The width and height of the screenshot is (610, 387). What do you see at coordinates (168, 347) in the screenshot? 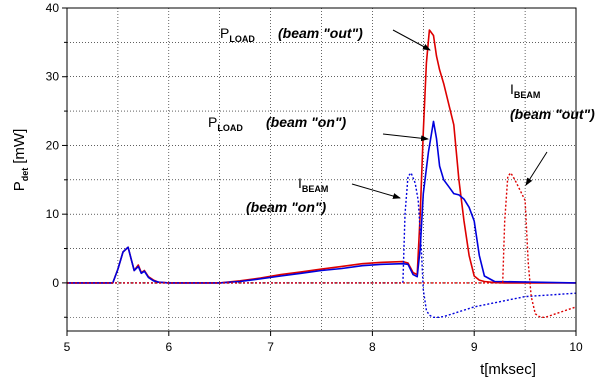
I see `x-tick-label: 6` at bounding box center [168, 347].